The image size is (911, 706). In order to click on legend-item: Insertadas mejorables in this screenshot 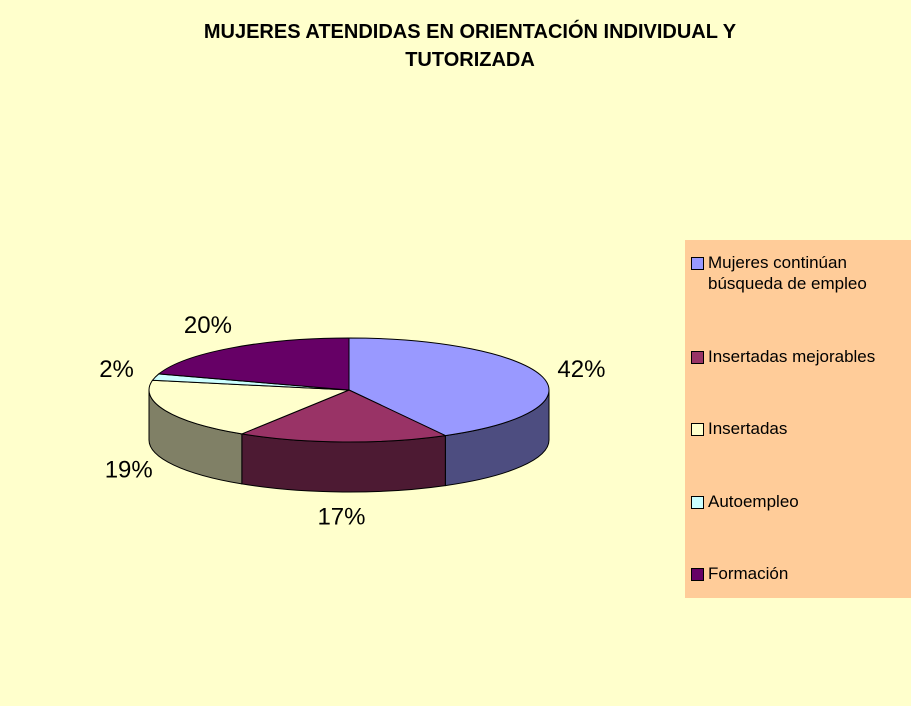, I will do `click(801, 356)`.